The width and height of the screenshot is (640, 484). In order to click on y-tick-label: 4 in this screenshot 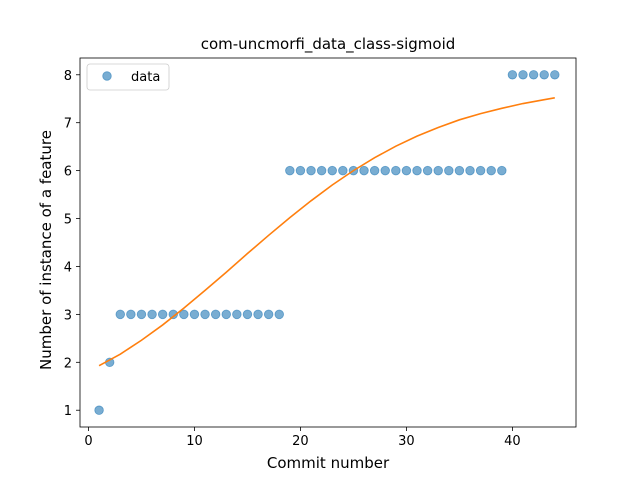, I will do `click(68, 267)`.